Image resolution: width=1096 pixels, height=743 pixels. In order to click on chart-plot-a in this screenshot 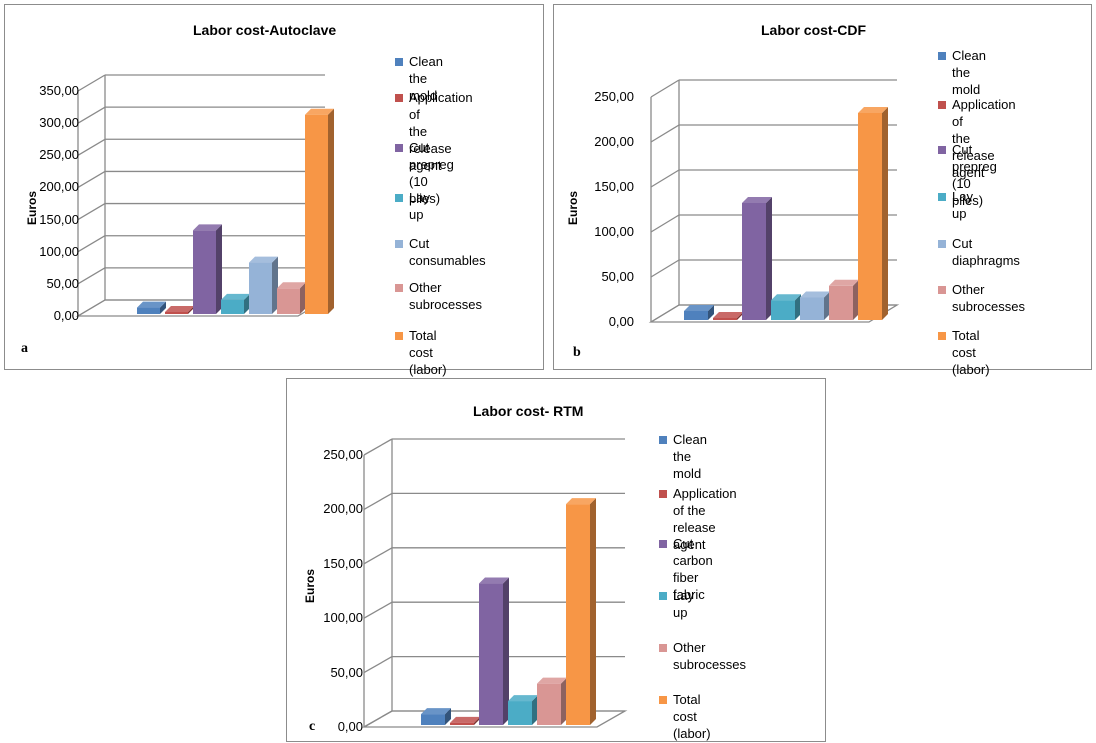, I will do `click(204, 195)`.